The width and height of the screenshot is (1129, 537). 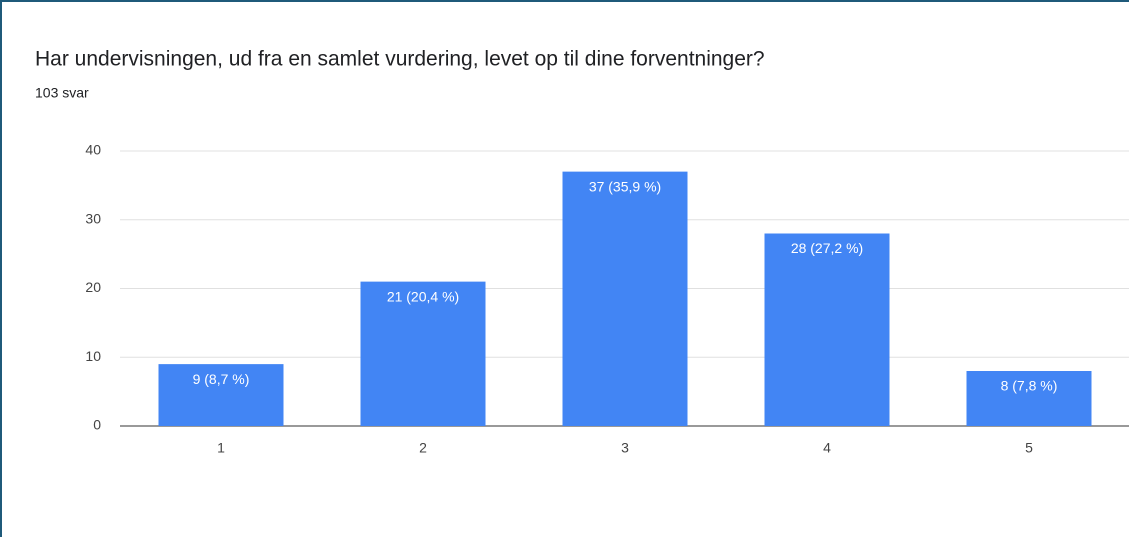 I want to click on y-tick-label: 30, so click(x=93, y=218).